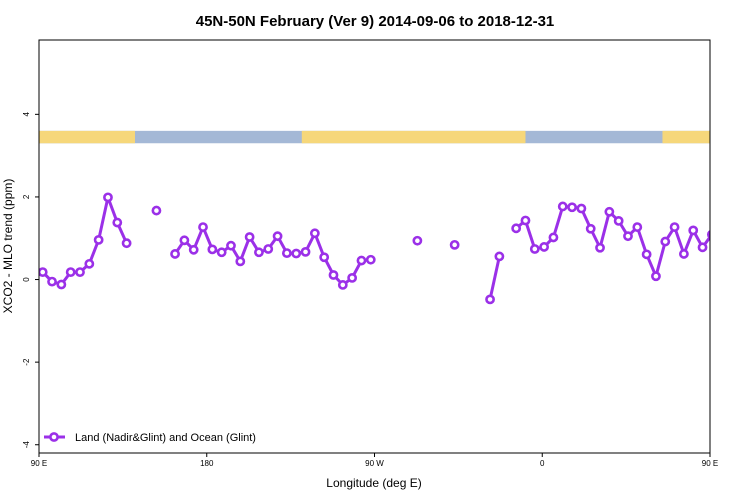  I want to click on y-axis: -4 -2 0 2 4, so click(30, 280).